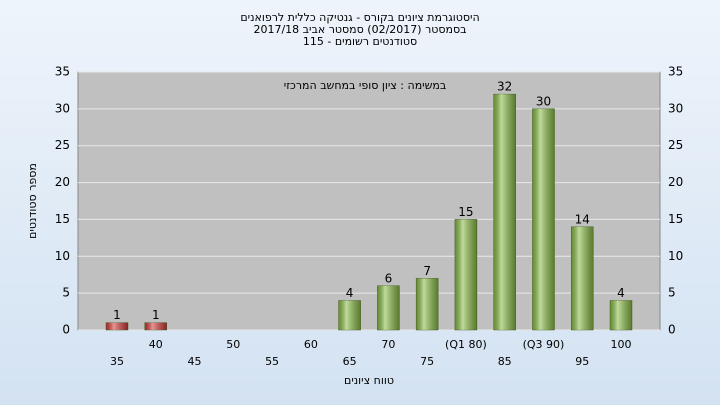 The image size is (720, 405). What do you see at coordinates (272, 361) in the screenshot?
I see `x-tick-label: 55` at bounding box center [272, 361].